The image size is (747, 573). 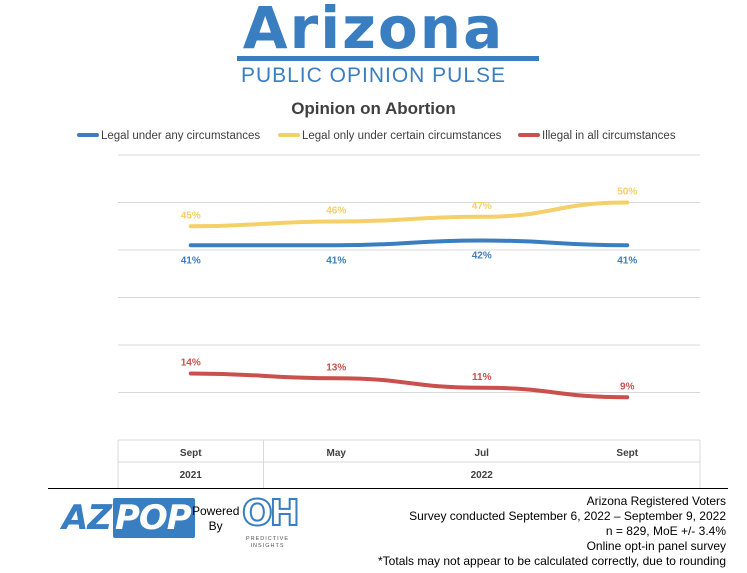 What do you see at coordinates (373, 75) in the screenshot?
I see `logo-subtitle: PUBLIC OPINION PULSE` at bounding box center [373, 75].